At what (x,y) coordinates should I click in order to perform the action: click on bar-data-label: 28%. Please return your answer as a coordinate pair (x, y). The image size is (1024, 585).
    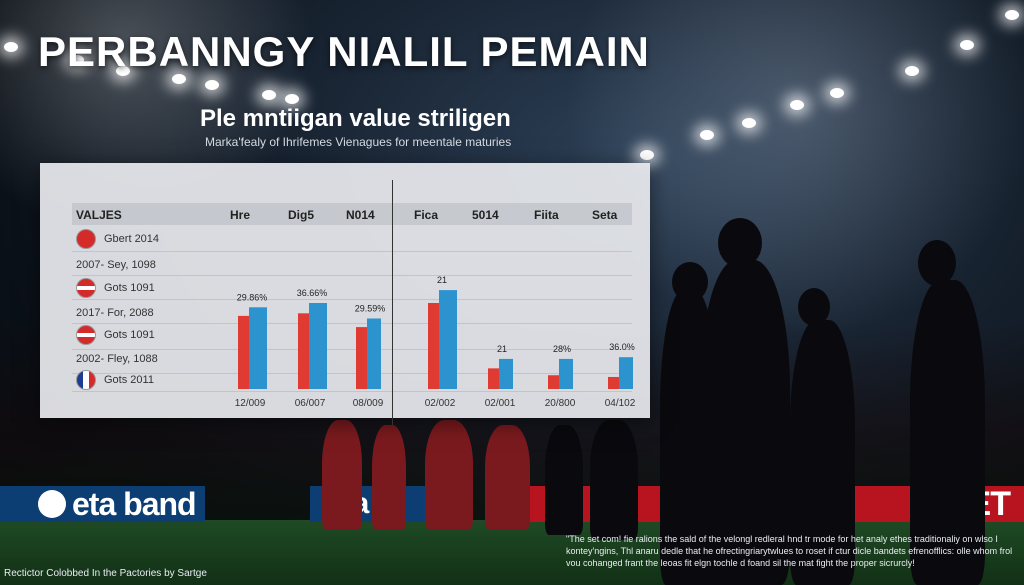
    Looking at the image, I should click on (562, 349).